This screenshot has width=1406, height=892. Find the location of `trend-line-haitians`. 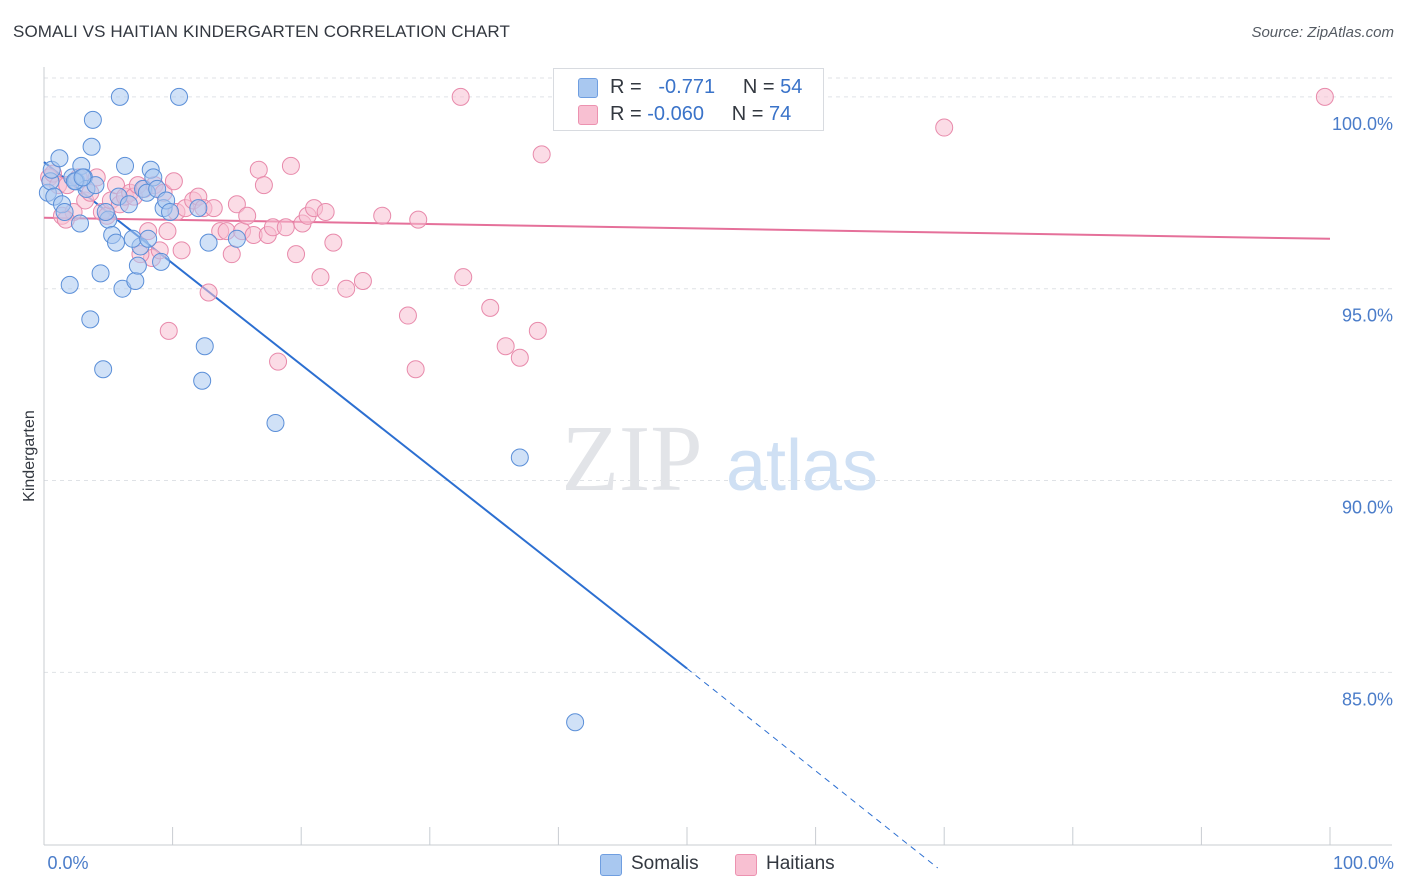

trend-line-haitians is located at coordinates (687, 228).